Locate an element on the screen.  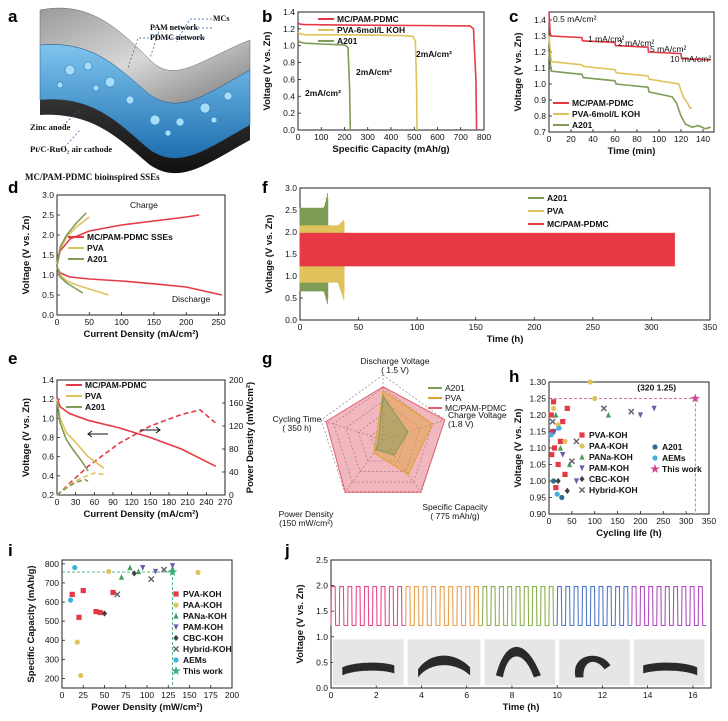
x-axis-label-c: Time (min) is located at coordinates (632, 151).